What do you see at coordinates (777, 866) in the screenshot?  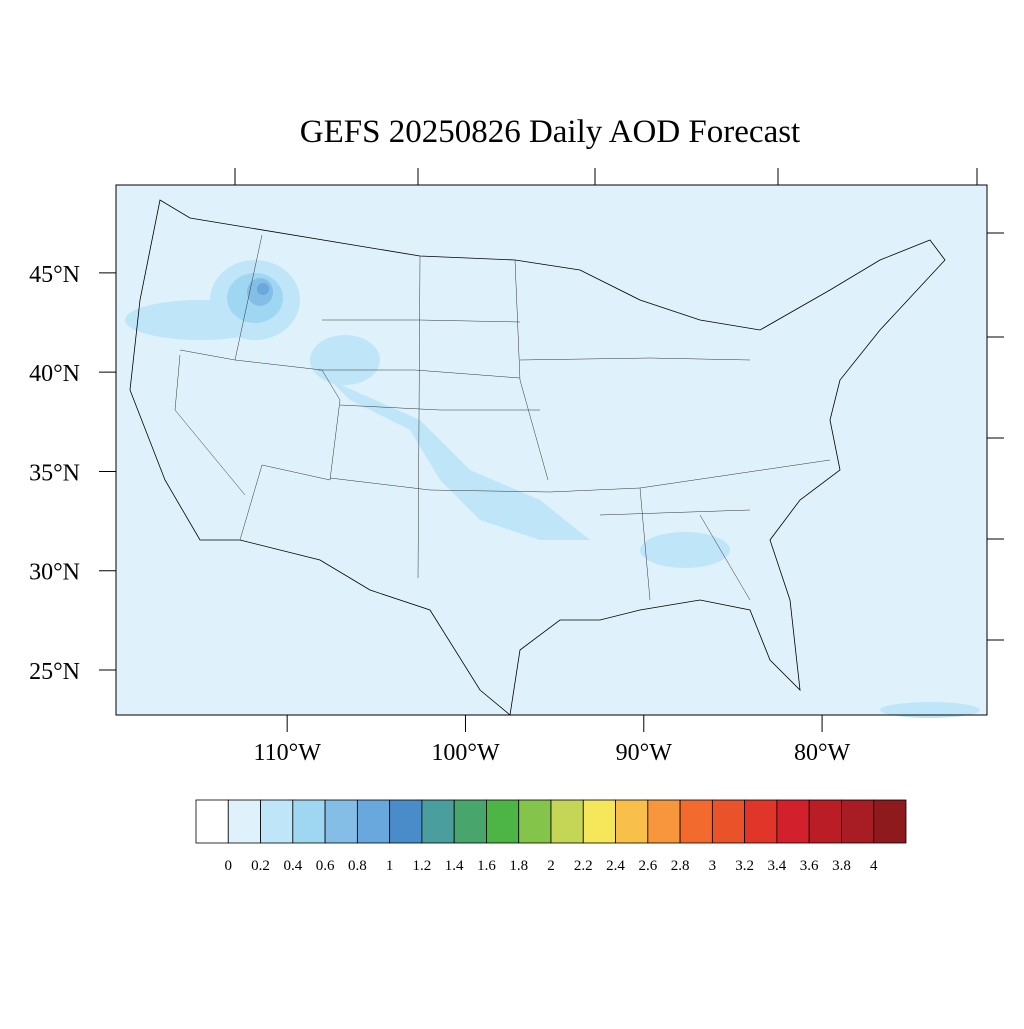 I see `colorbar-tick-label: 3.4` at bounding box center [777, 866].